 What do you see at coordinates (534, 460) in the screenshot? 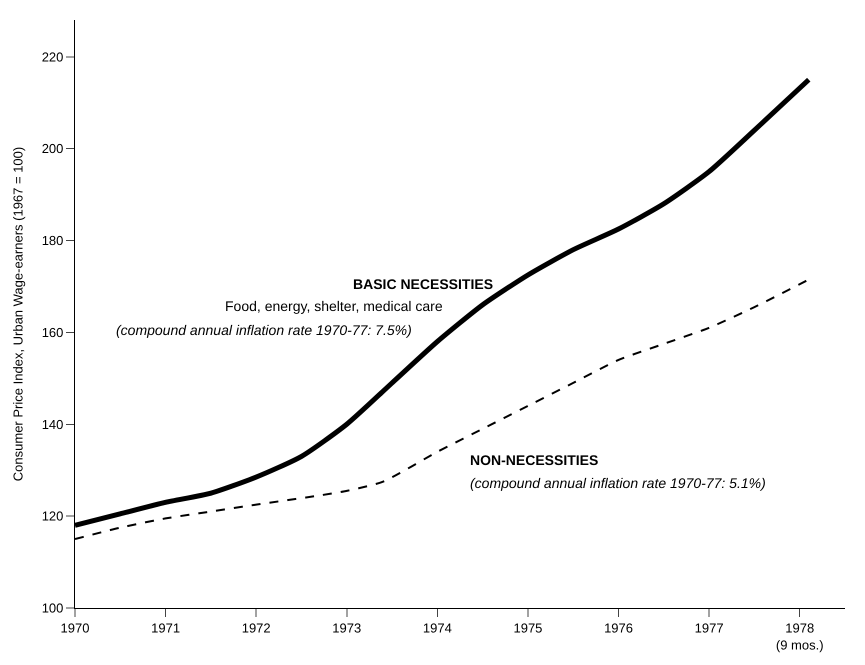
I see `series-label: NON-NECESSITIES` at bounding box center [534, 460].